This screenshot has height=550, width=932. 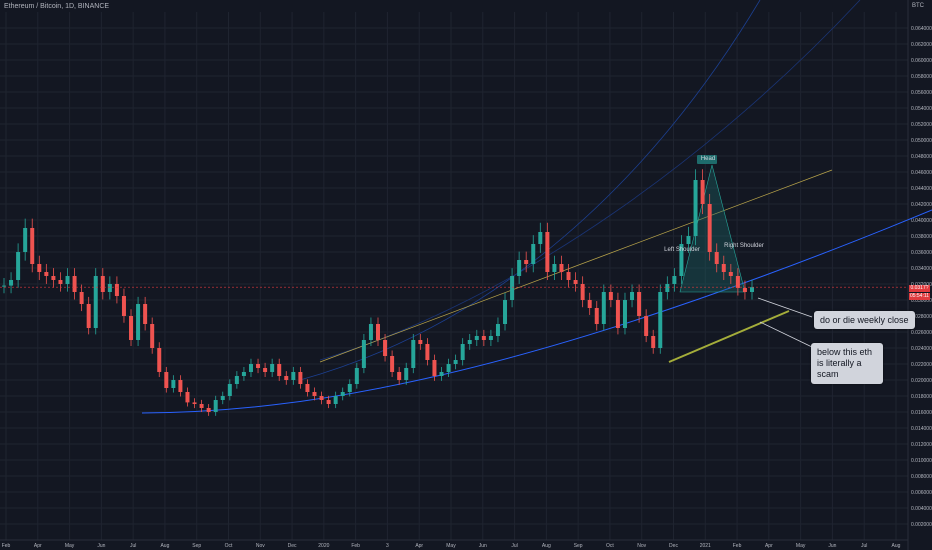 What do you see at coordinates (6, 546) in the screenshot?
I see `x-tick-label: Feb` at bounding box center [6, 546].